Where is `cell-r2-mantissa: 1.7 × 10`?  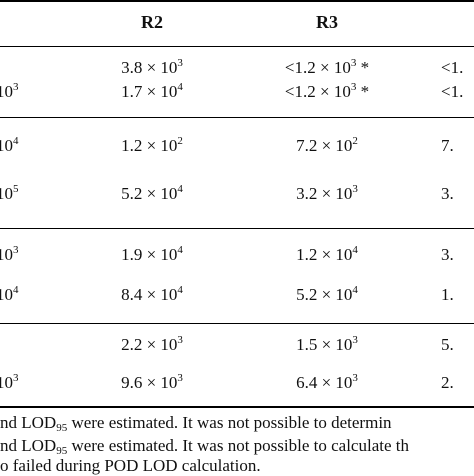 cell-r2-mantissa: 1.7 × 10 is located at coordinates (149, 91).